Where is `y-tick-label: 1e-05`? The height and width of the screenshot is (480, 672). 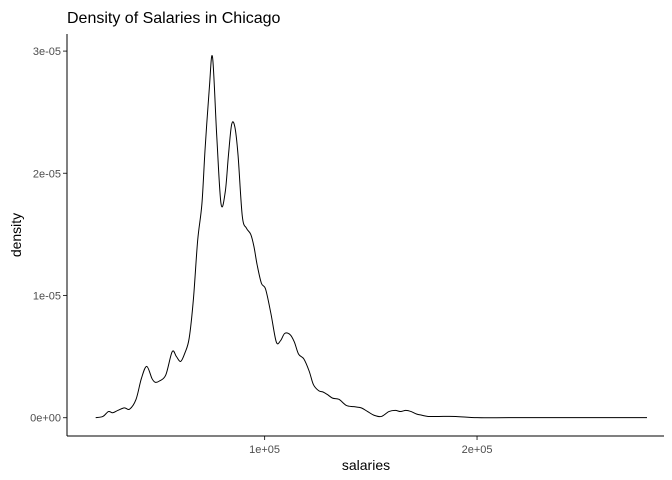
y-tick-label: 1e-05 is located at coordinates (47, 296).